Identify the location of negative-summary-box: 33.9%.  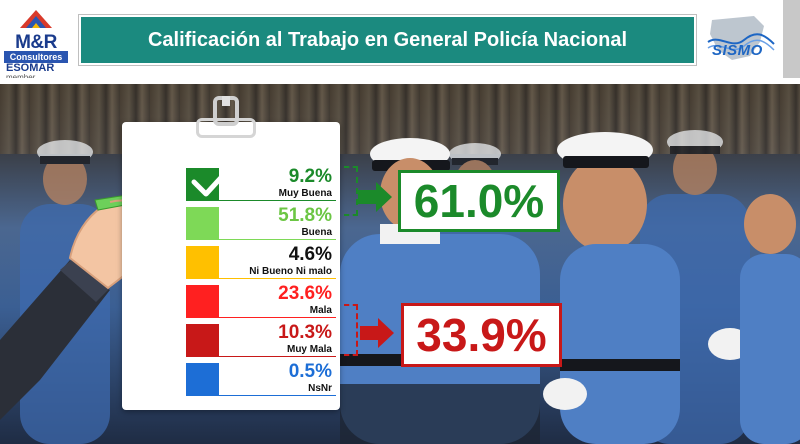
(481, 335).